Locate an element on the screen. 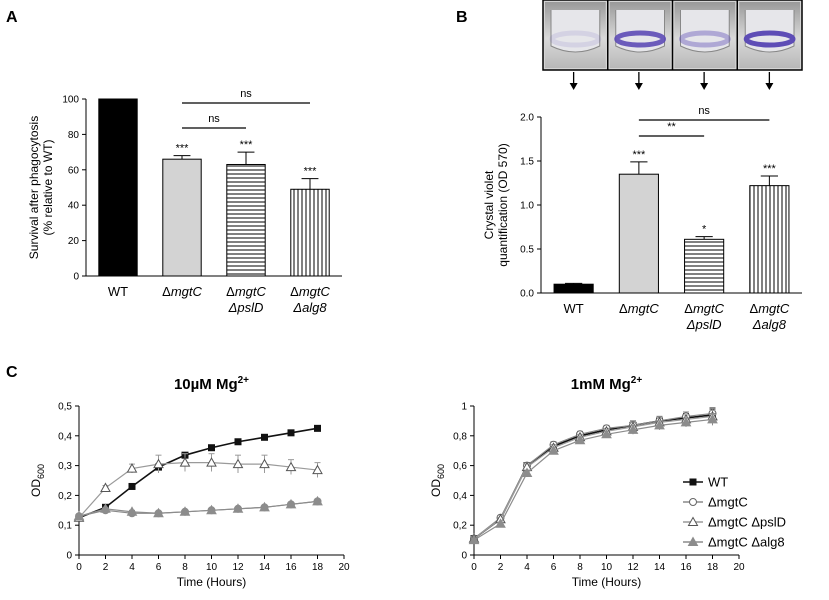 Image resolution: width=829 pixels, height=600 pixels. arrow-head is located at coordinates (704, 86).